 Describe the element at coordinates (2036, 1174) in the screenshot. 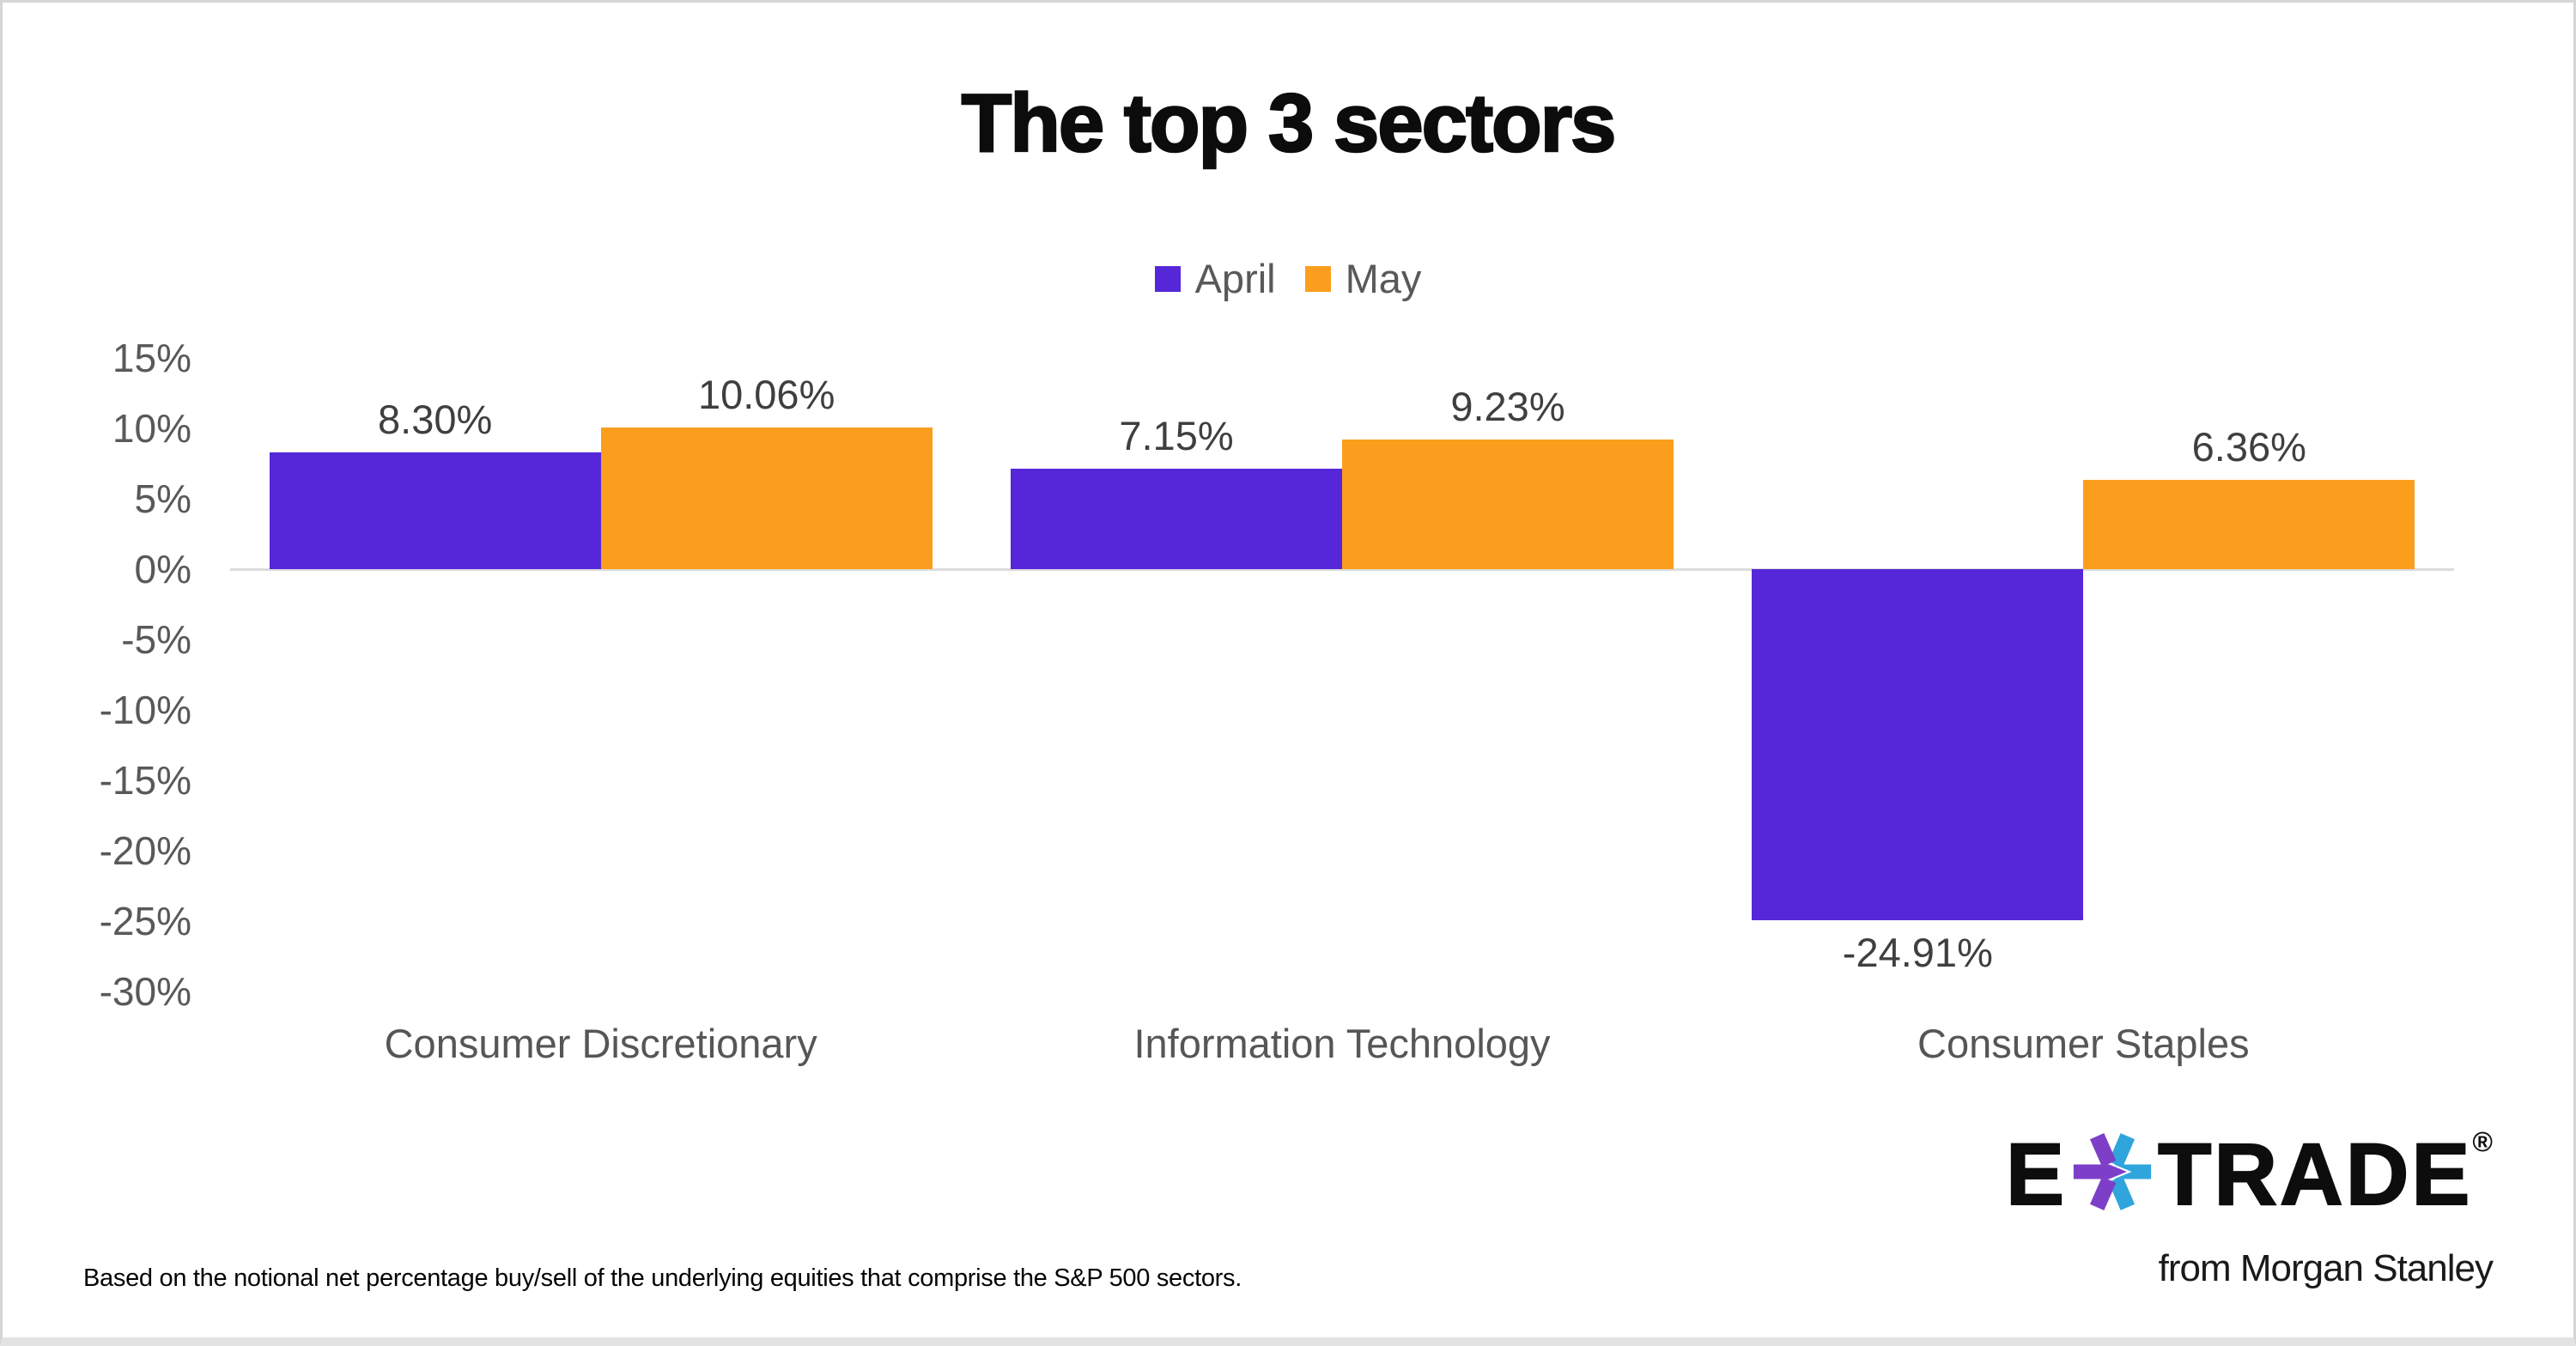

I see `logo-letter-e: E` at that location.